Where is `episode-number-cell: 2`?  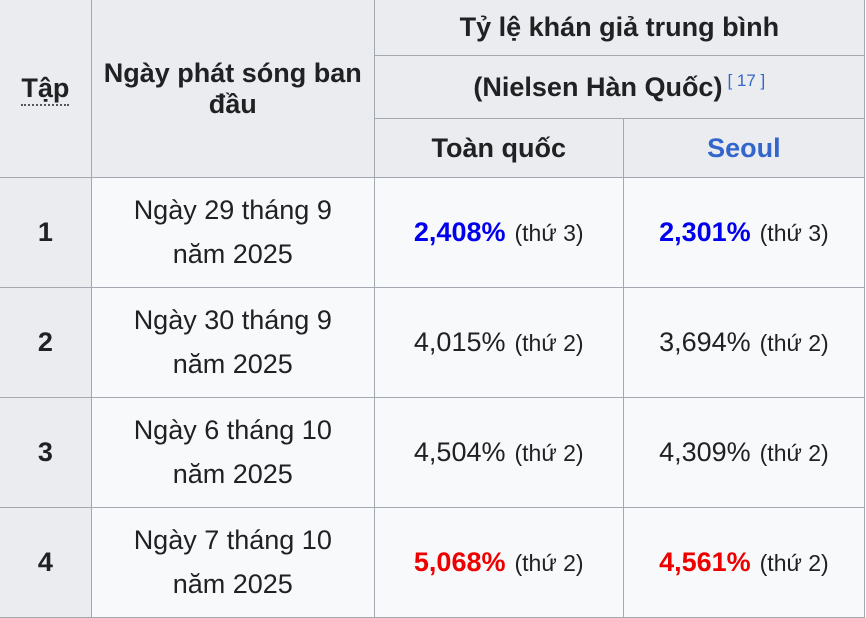 episode-number-cell: 2 is located at coordinates (46, 342).